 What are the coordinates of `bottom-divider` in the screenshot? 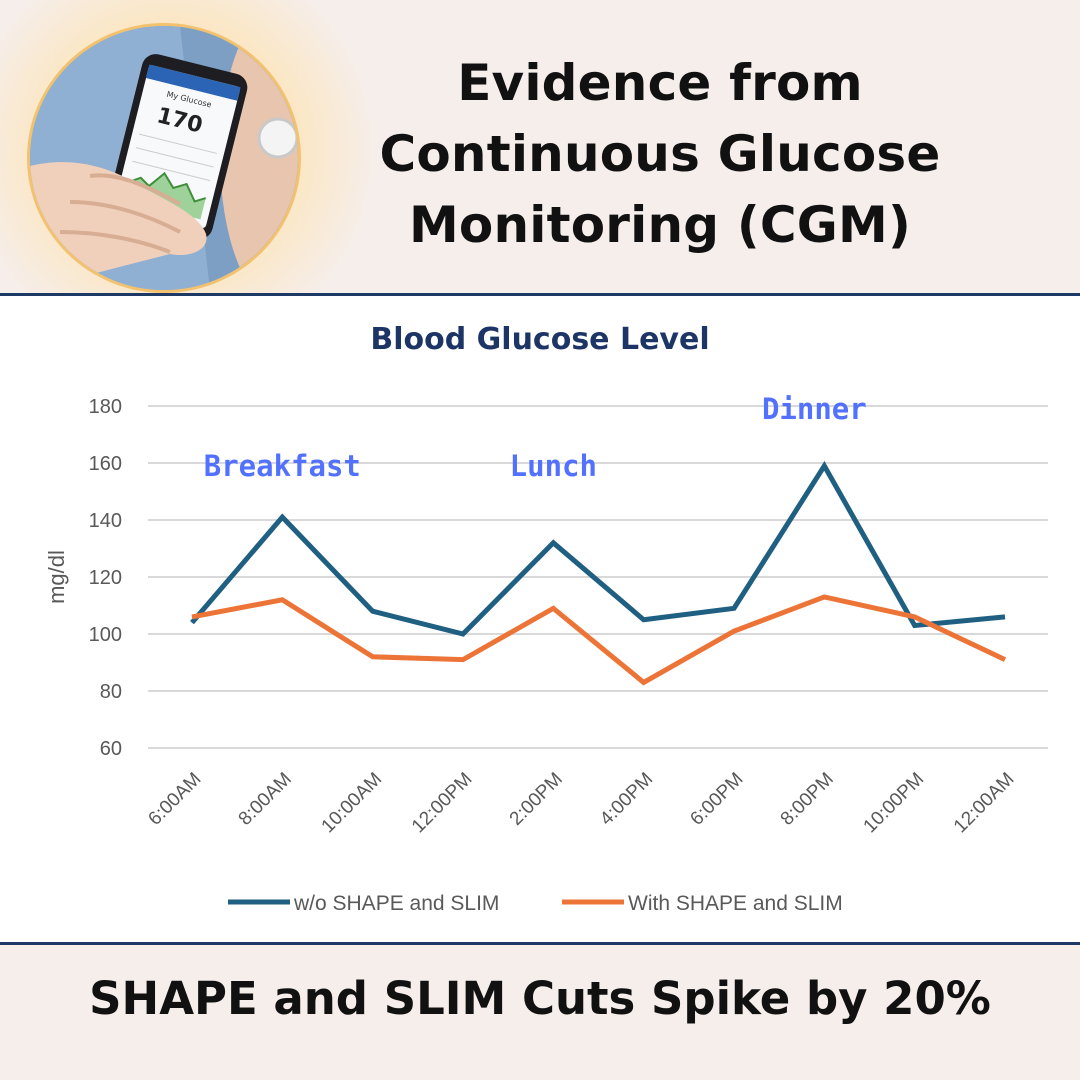 It's located at (540, 943).